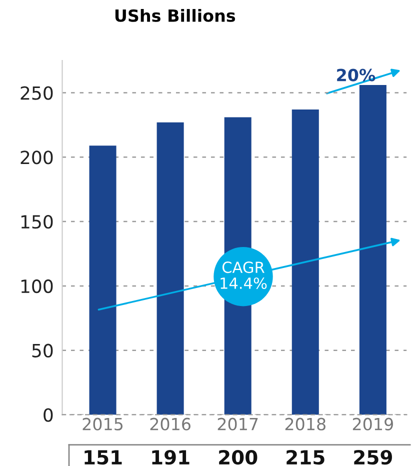 Image resolution: width=415 pixels, height=466 pixels. What do you see at coordinates (37, 222) in the screenshot?
I see `y-tick-label: 150` at bounding box center [37, 222].